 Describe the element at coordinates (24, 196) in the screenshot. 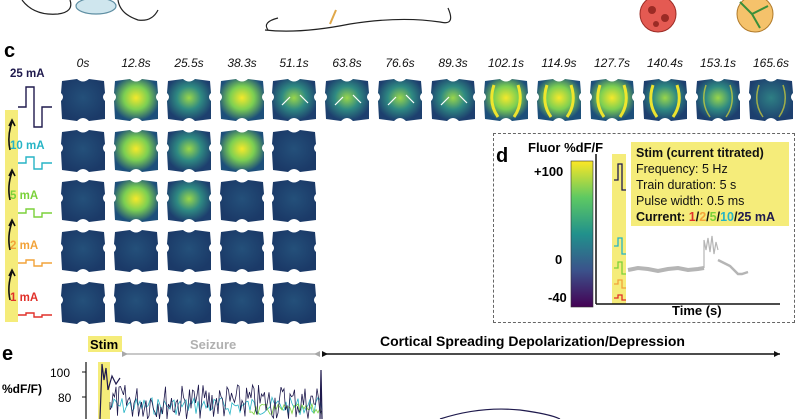

I see `row-current-label: 5 mA` at that location.